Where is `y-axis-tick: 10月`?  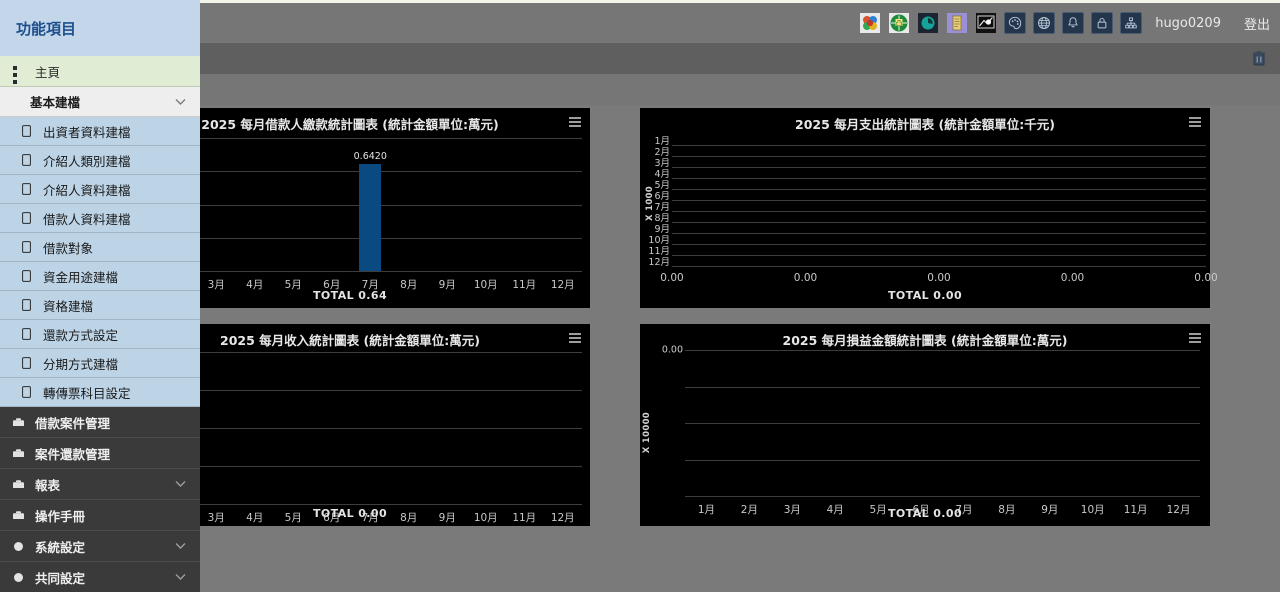 y-axis-tick: 10月 is located at coordinates (659, 240).